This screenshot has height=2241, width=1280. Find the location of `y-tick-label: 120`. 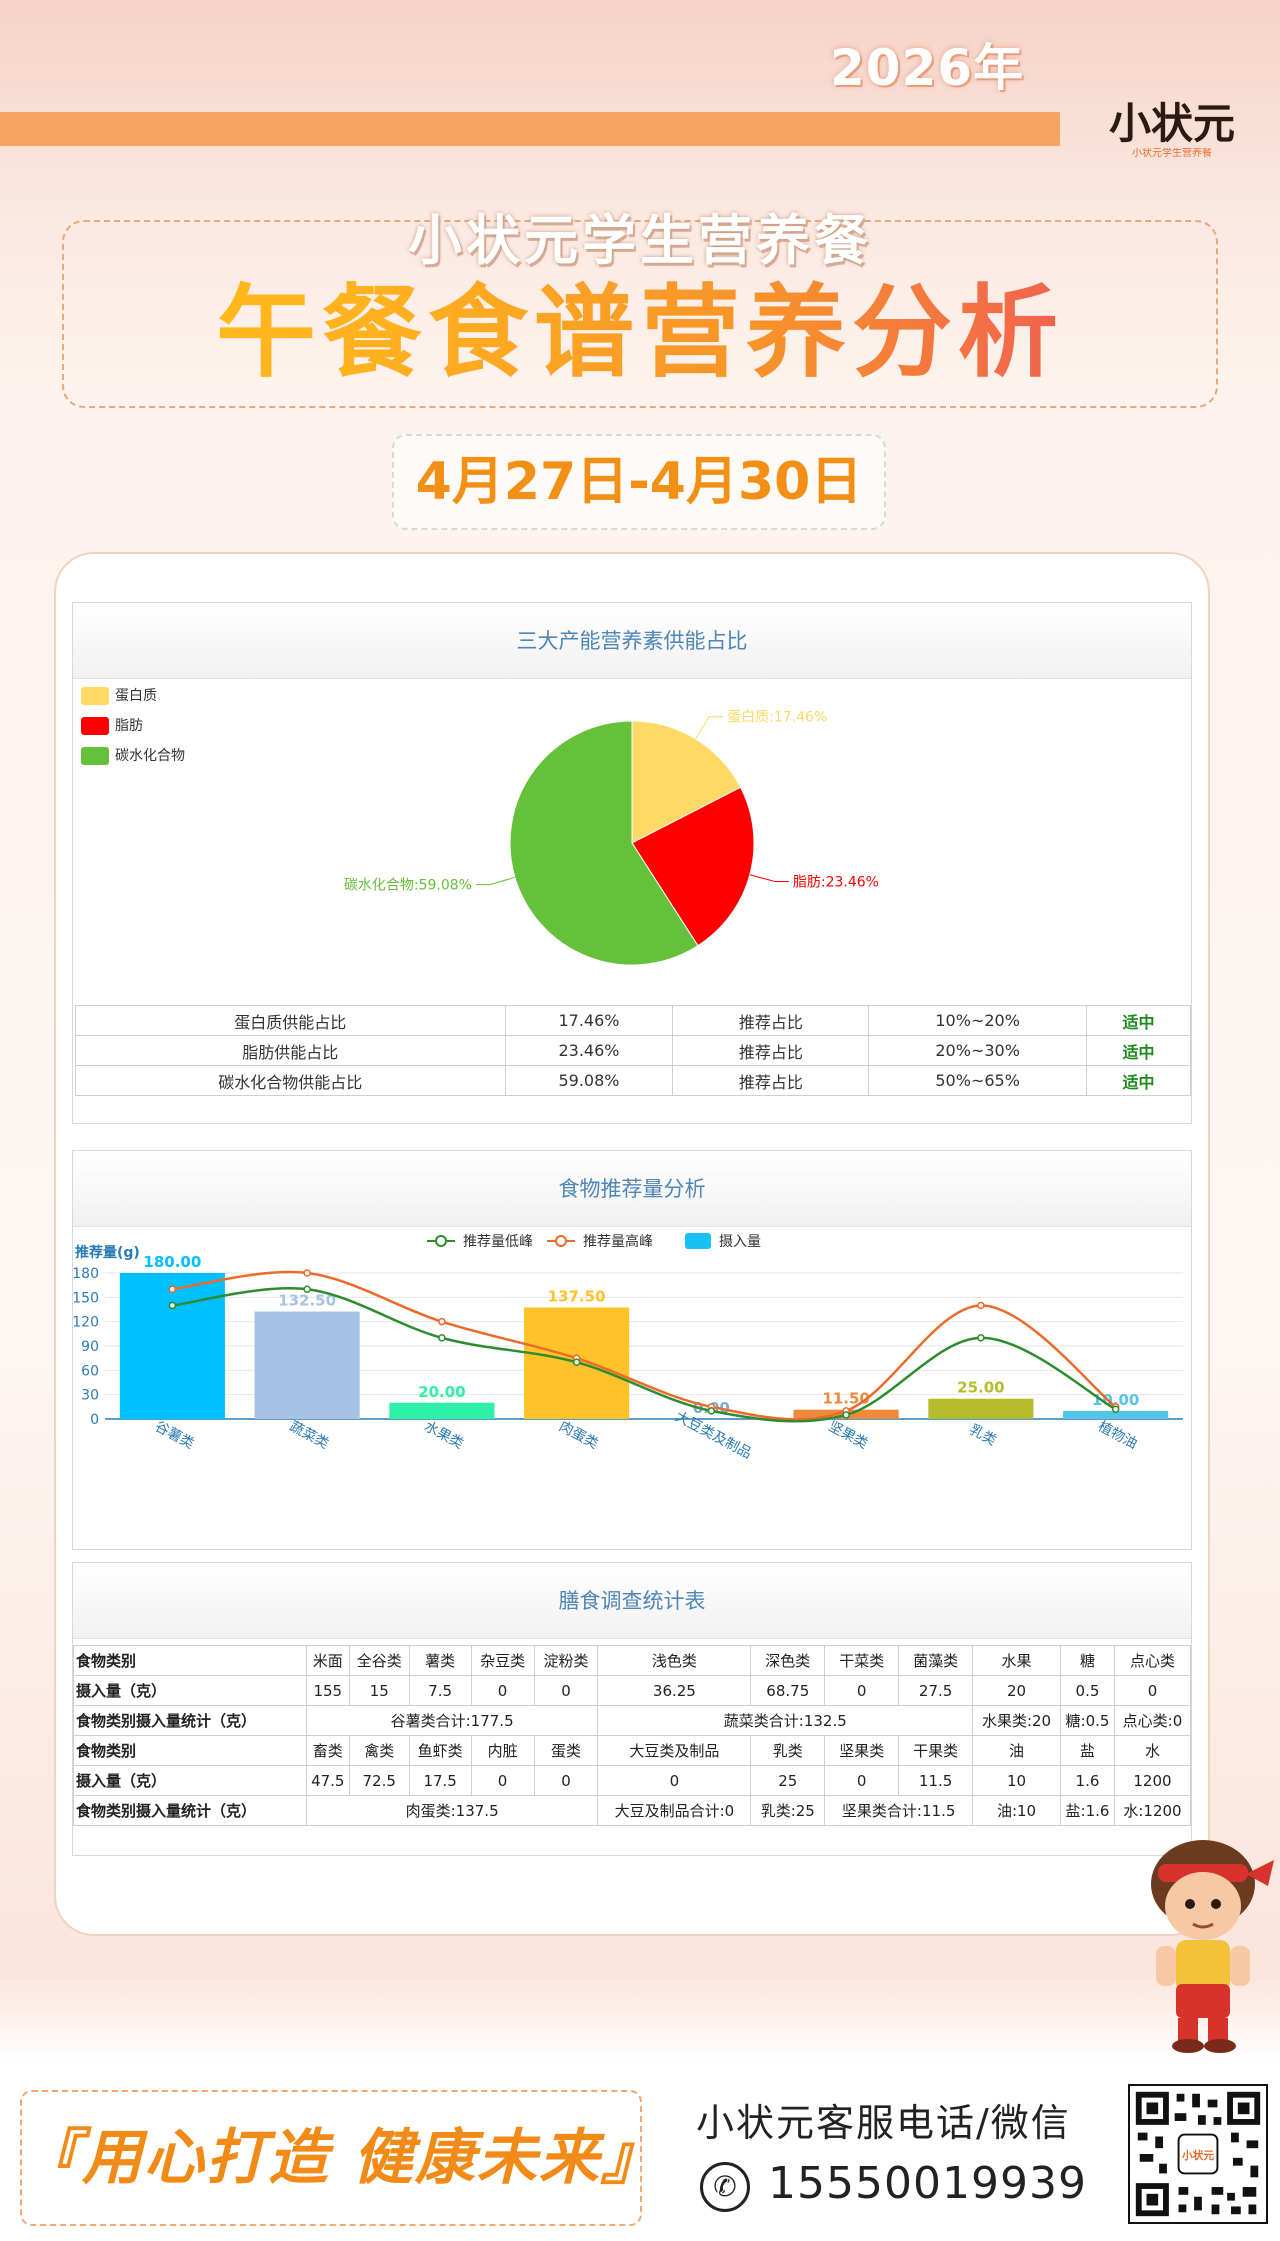

y-tick-label: 120 is located at coordinates (86, 1323).